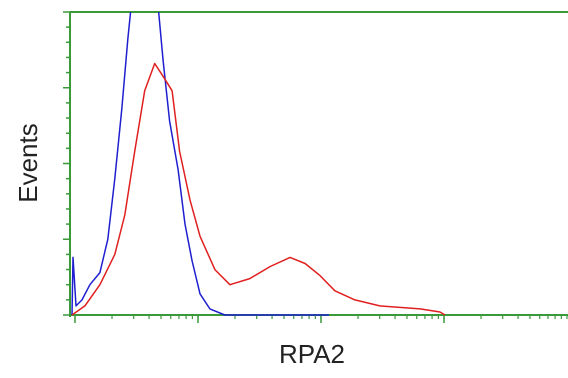 The width and height of the screenshot is (568, 378). What do you see at coordinates (28, 163) in the screenshot?
I see `y-axis-label: Events` at bounding box center [28, 163].